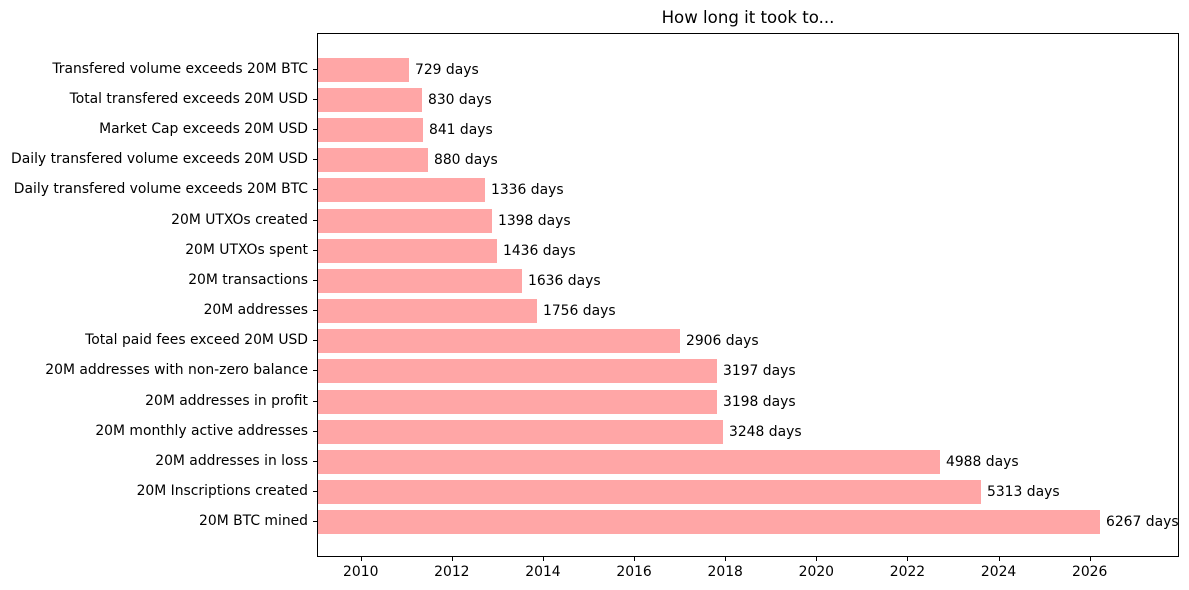 This screenshot has height=590, width=1189. Describe the element at coordinates (634, 572) in the screenshot. I see `x-tick-label: 2016` at that location.